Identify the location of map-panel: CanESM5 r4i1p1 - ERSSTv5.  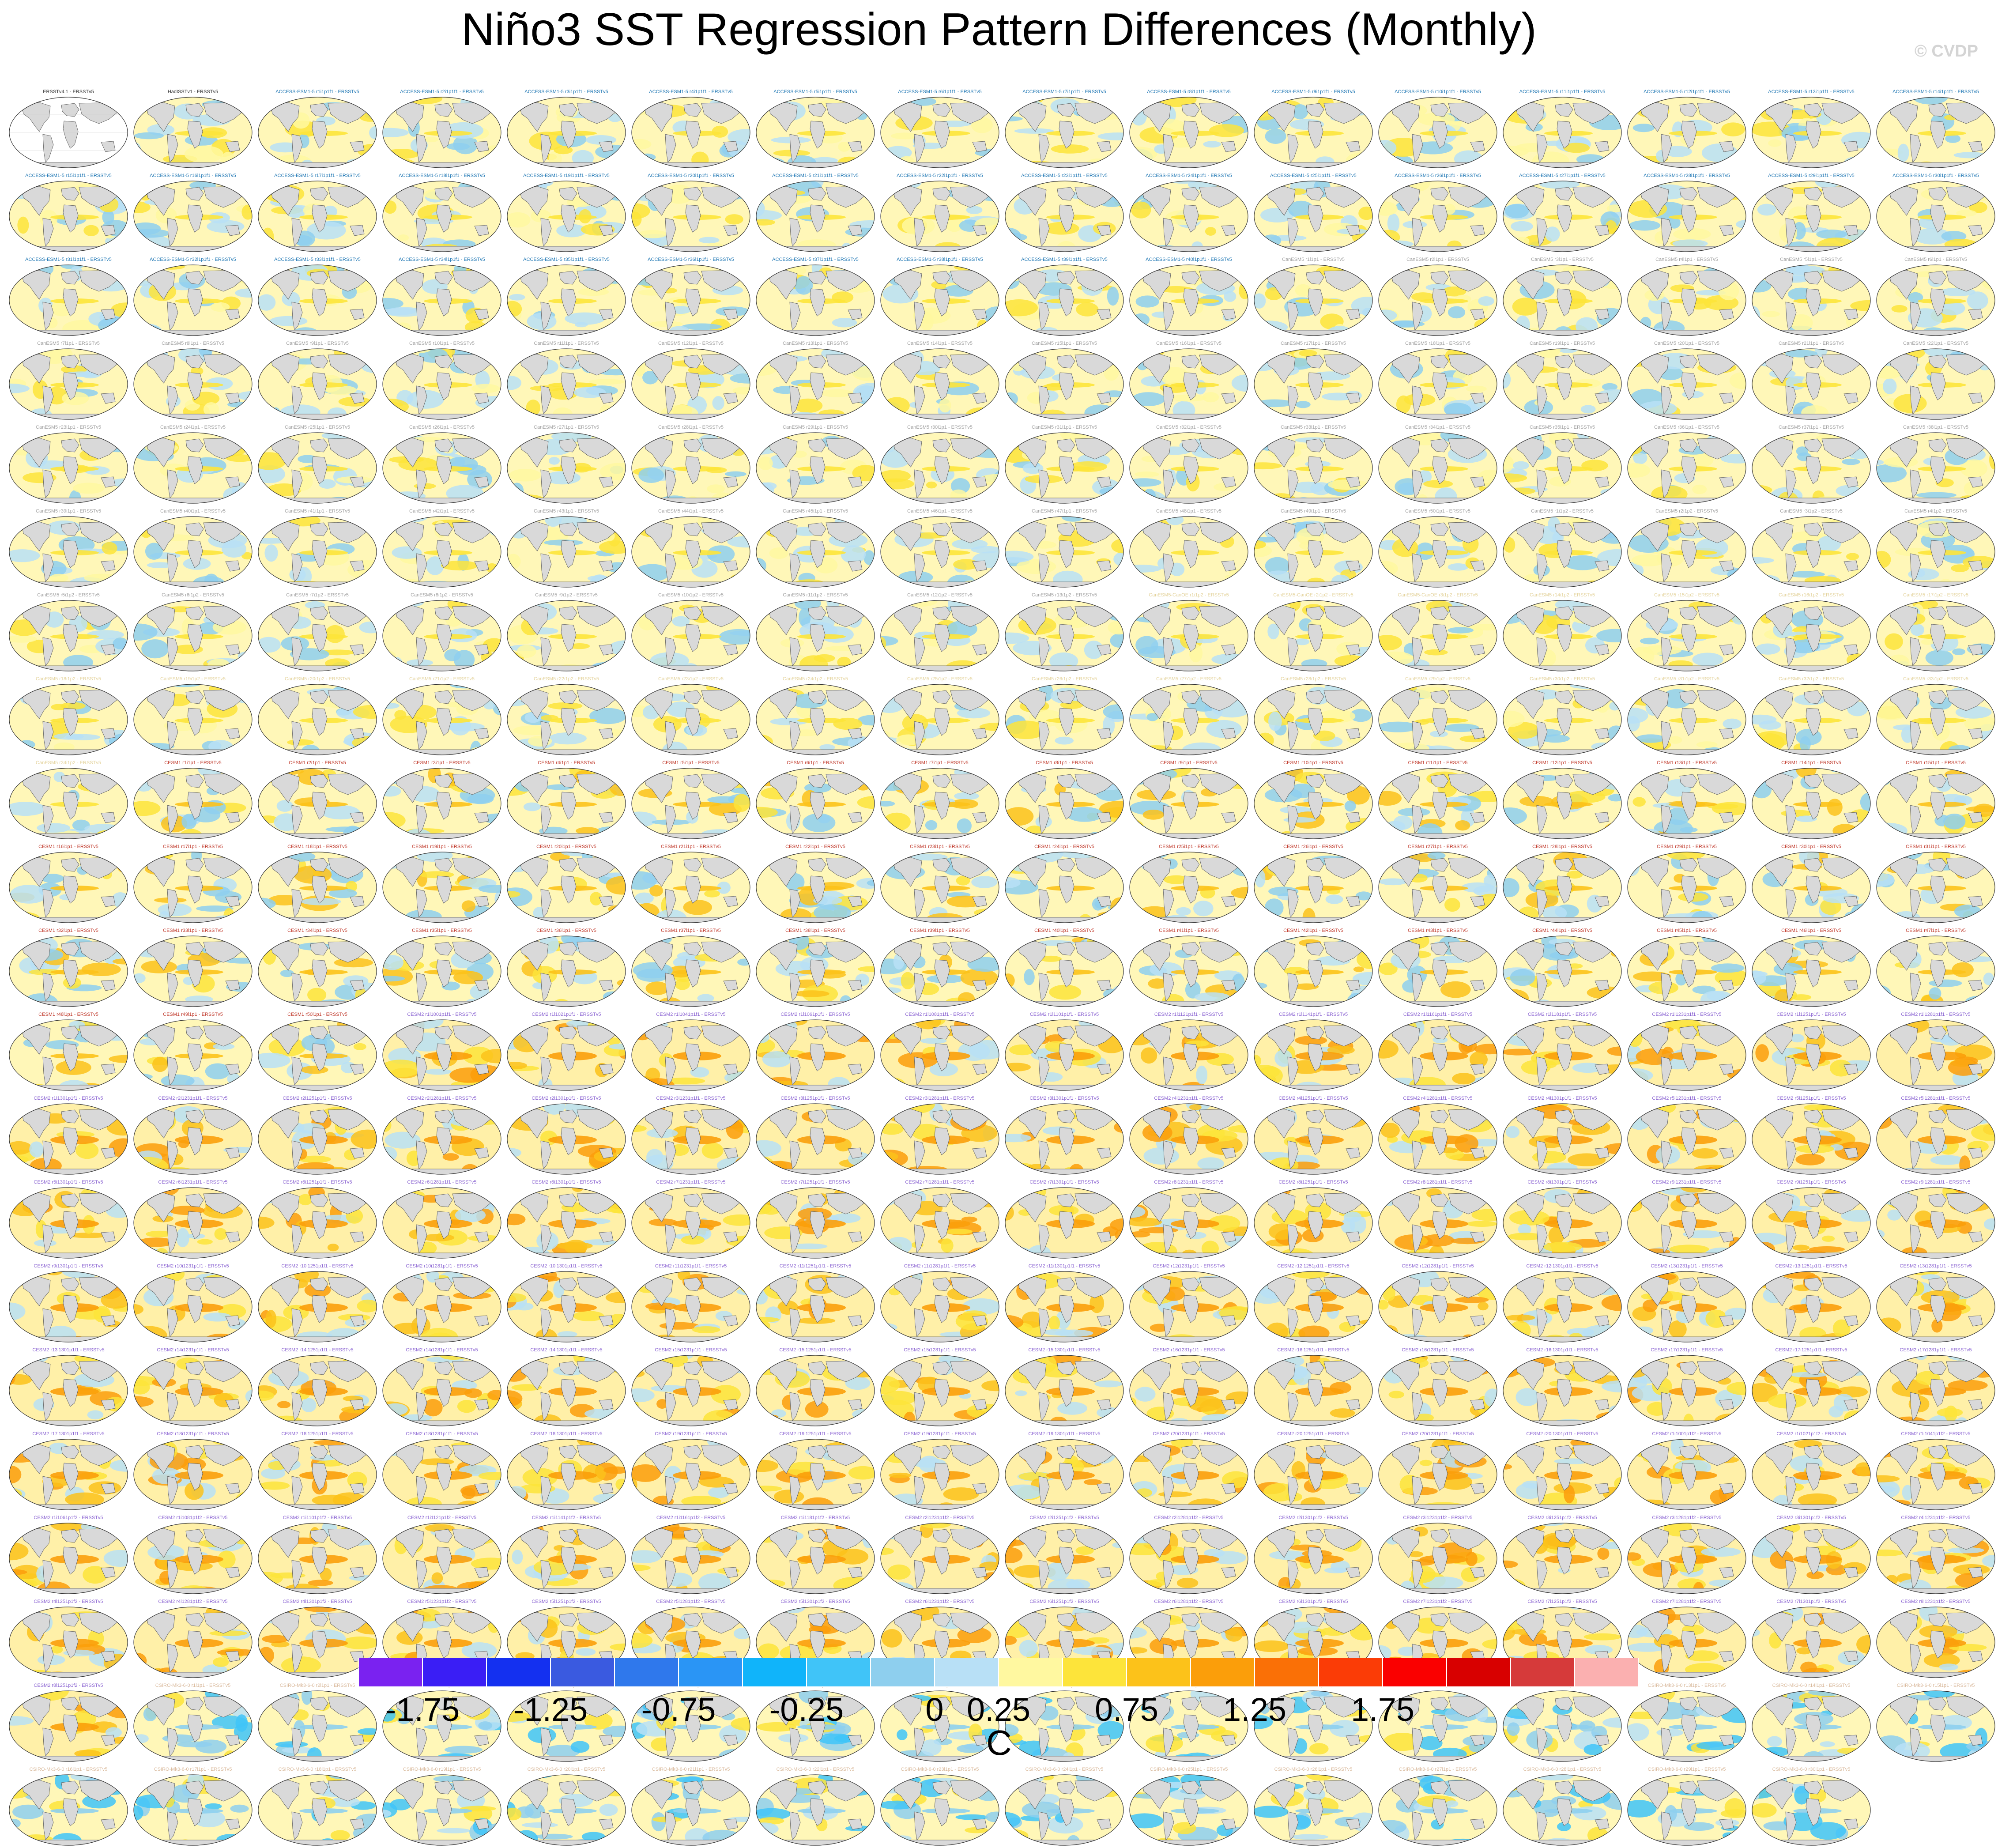
(1687, 296).